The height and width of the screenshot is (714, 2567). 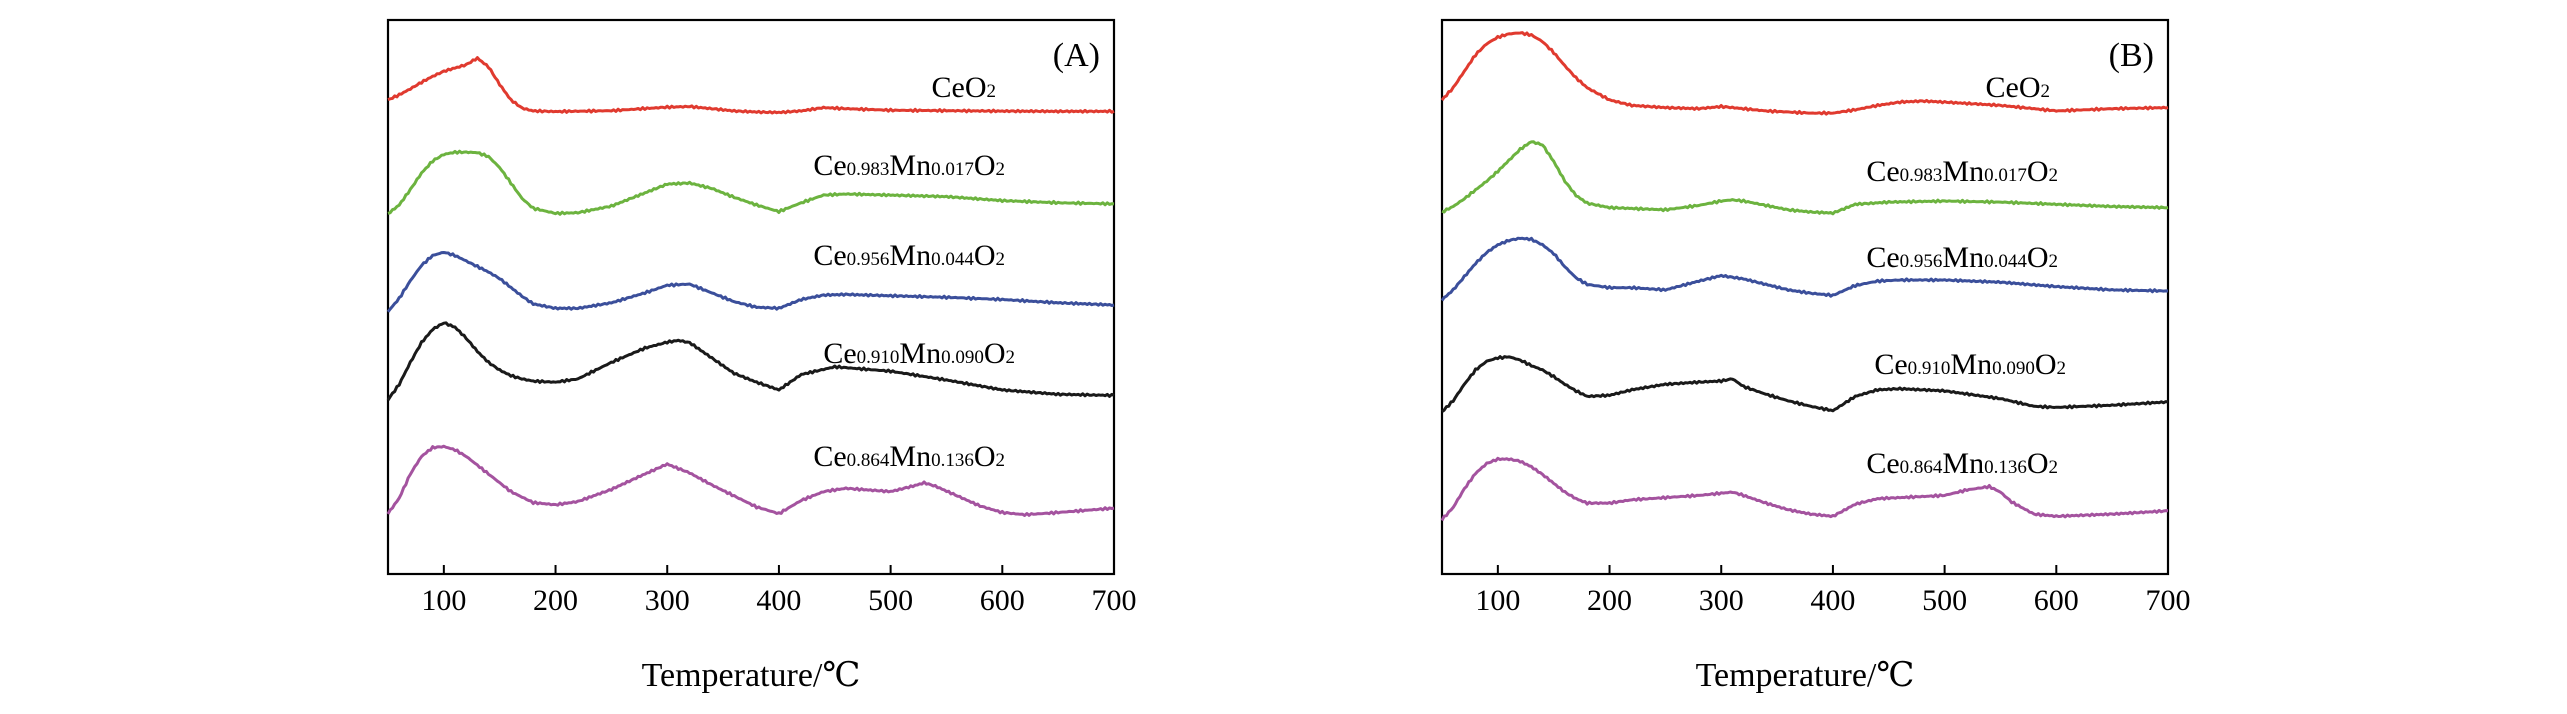 What do you see at coordinates (1076, 55) in the screenshot?
I see `panel-label: (A)` at bounding box center [1076, 55].